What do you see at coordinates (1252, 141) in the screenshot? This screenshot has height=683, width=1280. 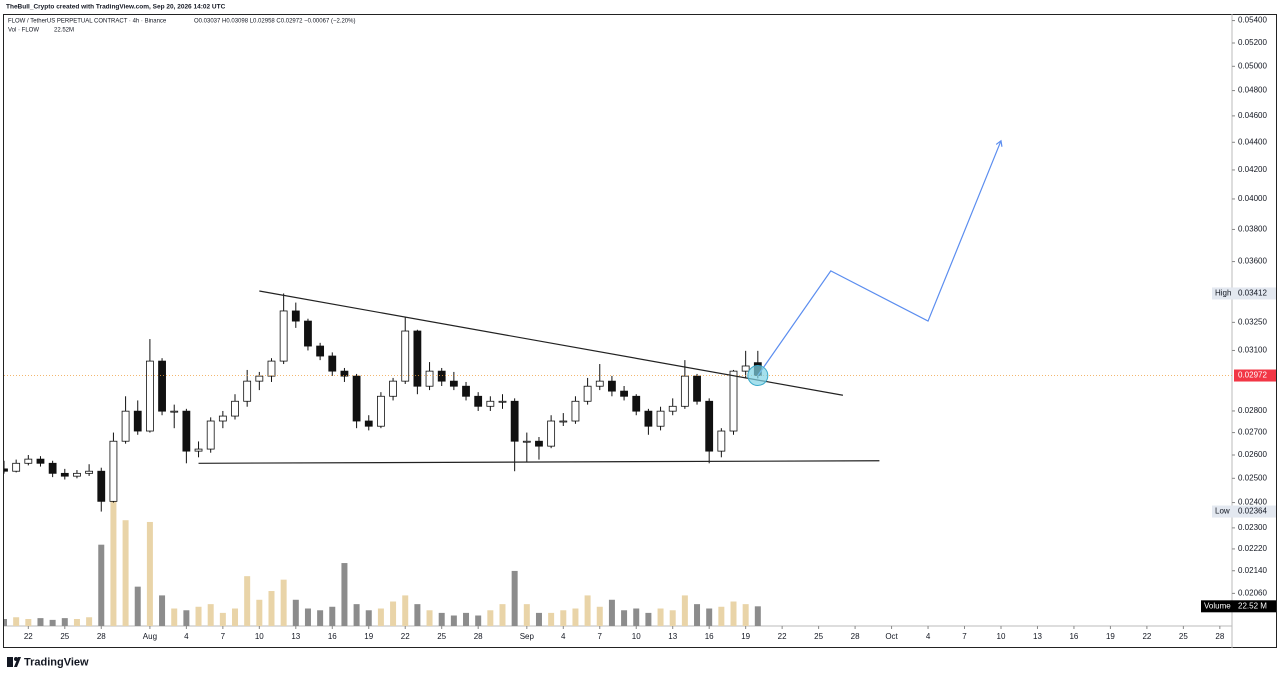 I see `y-tick-label: 0.04400` at bounding box center [1252, 141].